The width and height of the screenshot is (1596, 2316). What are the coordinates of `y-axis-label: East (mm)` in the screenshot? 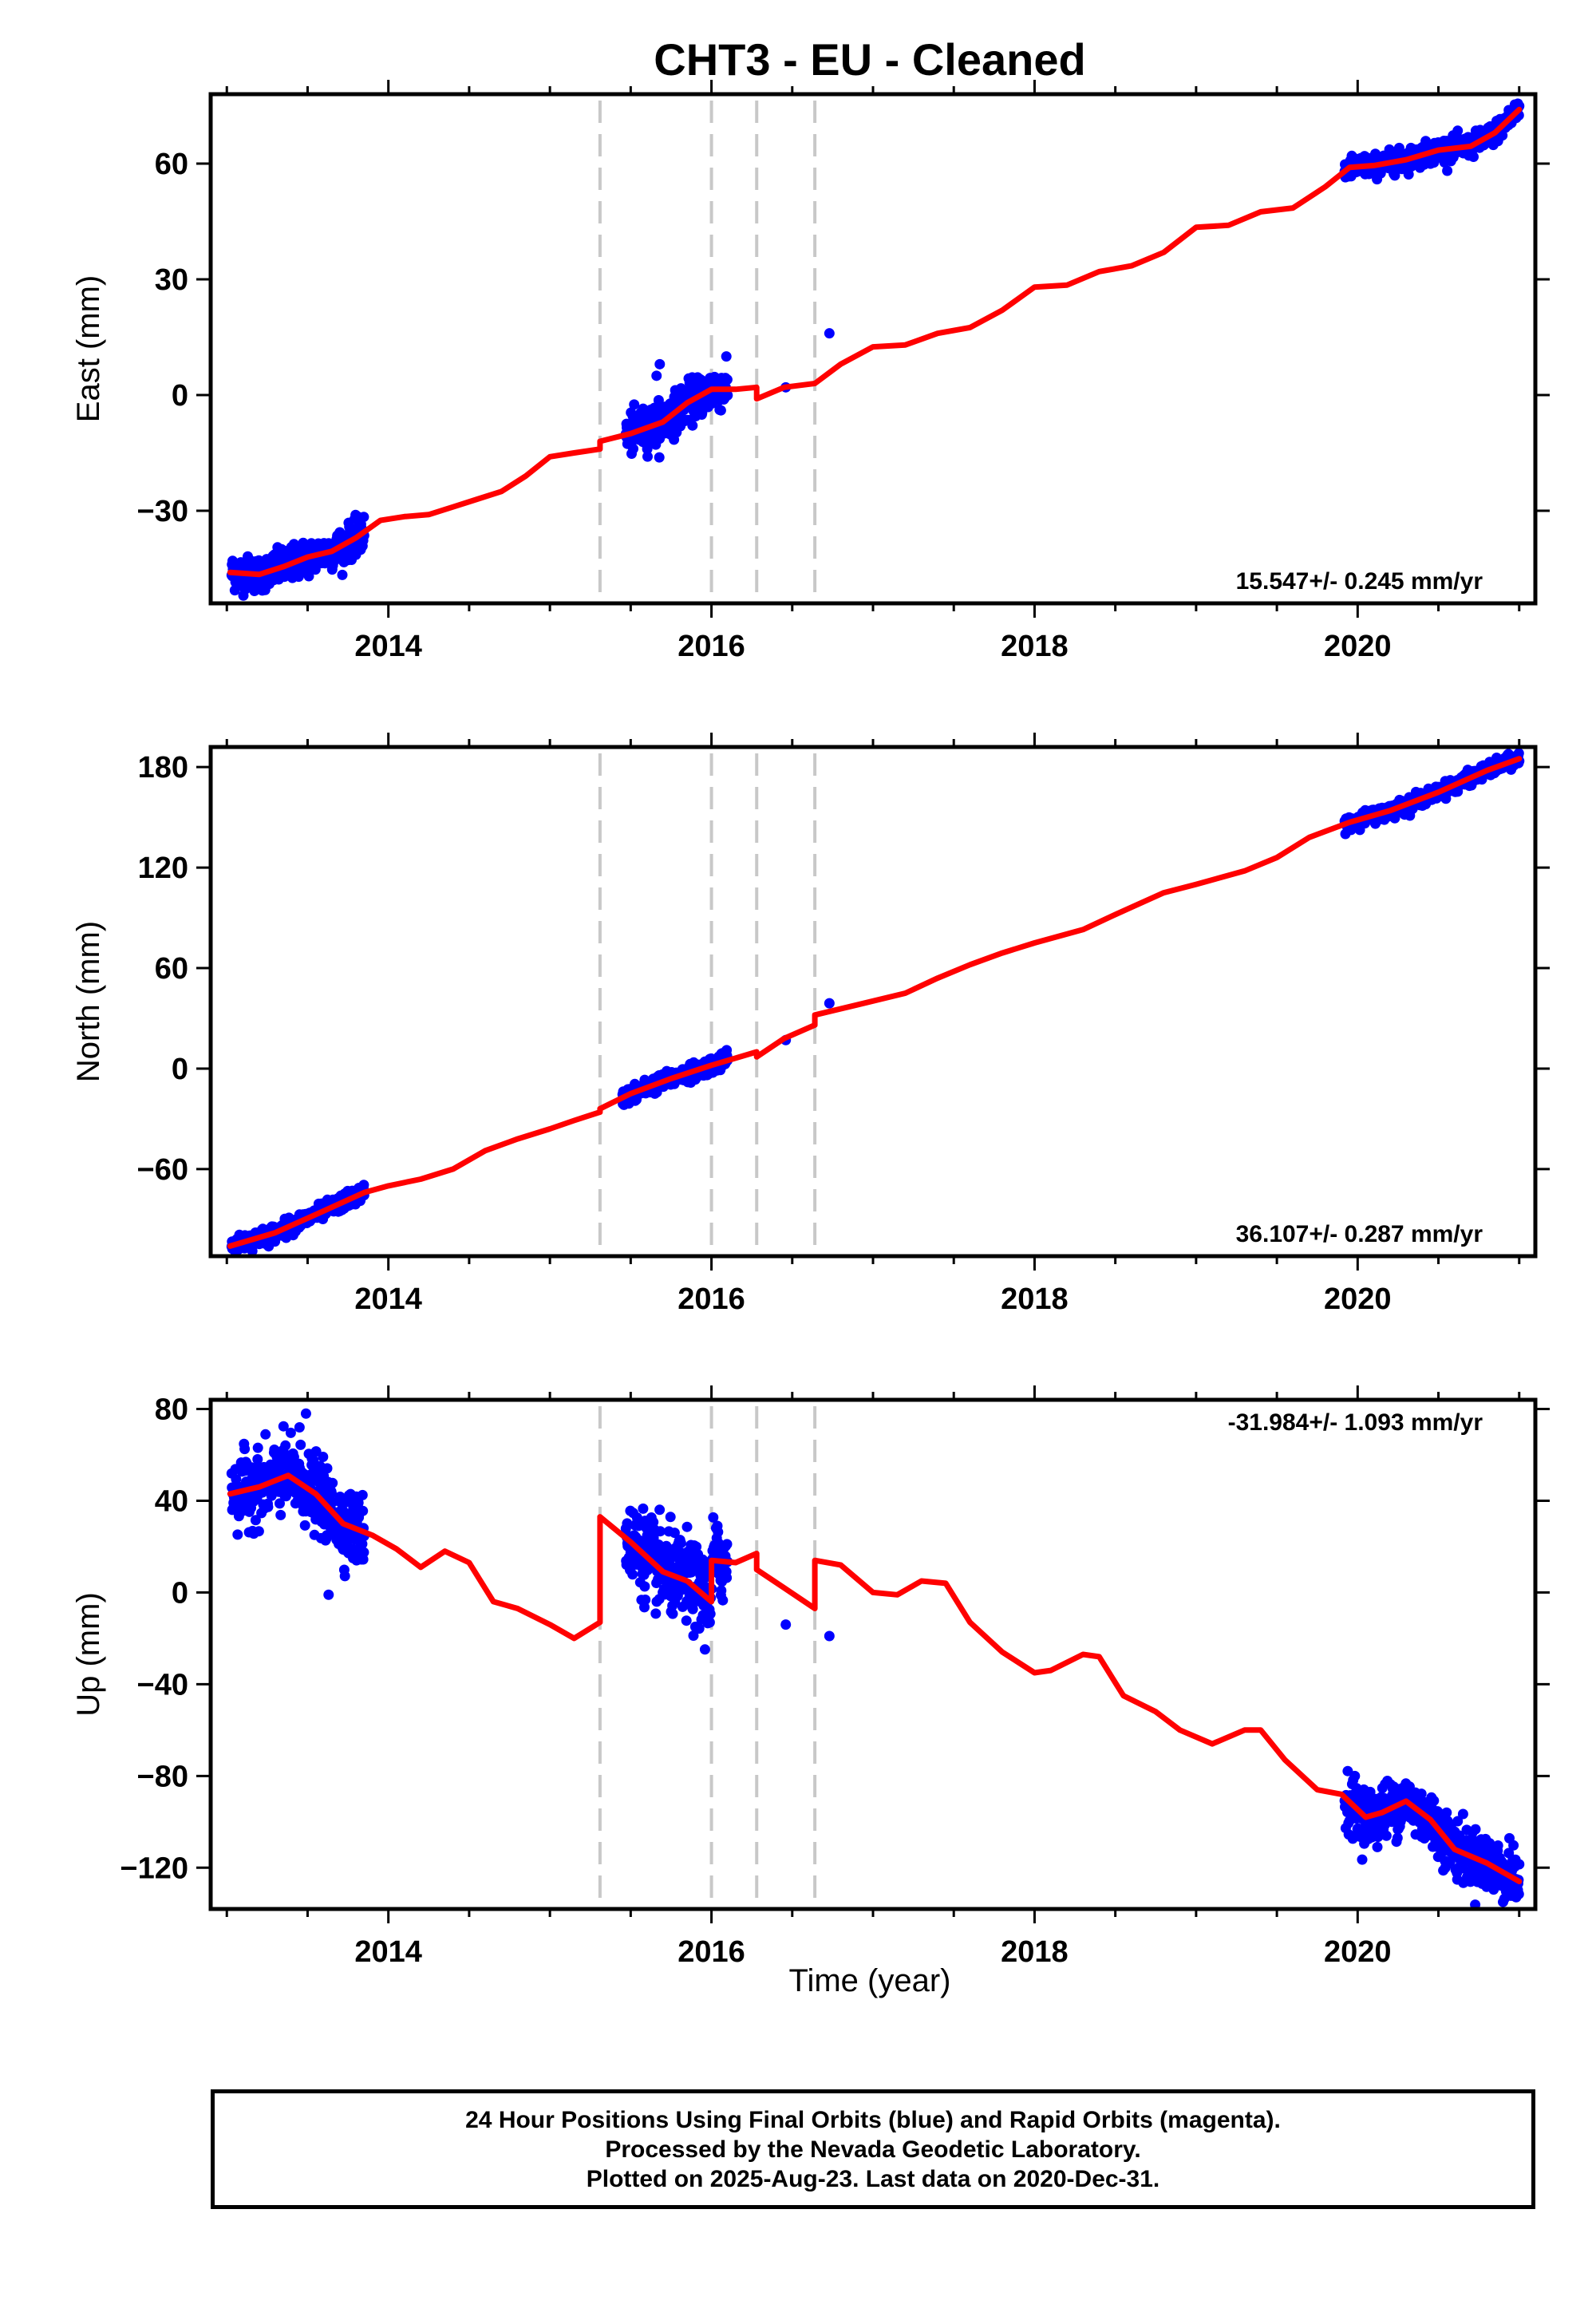 It's located at (88, 348).